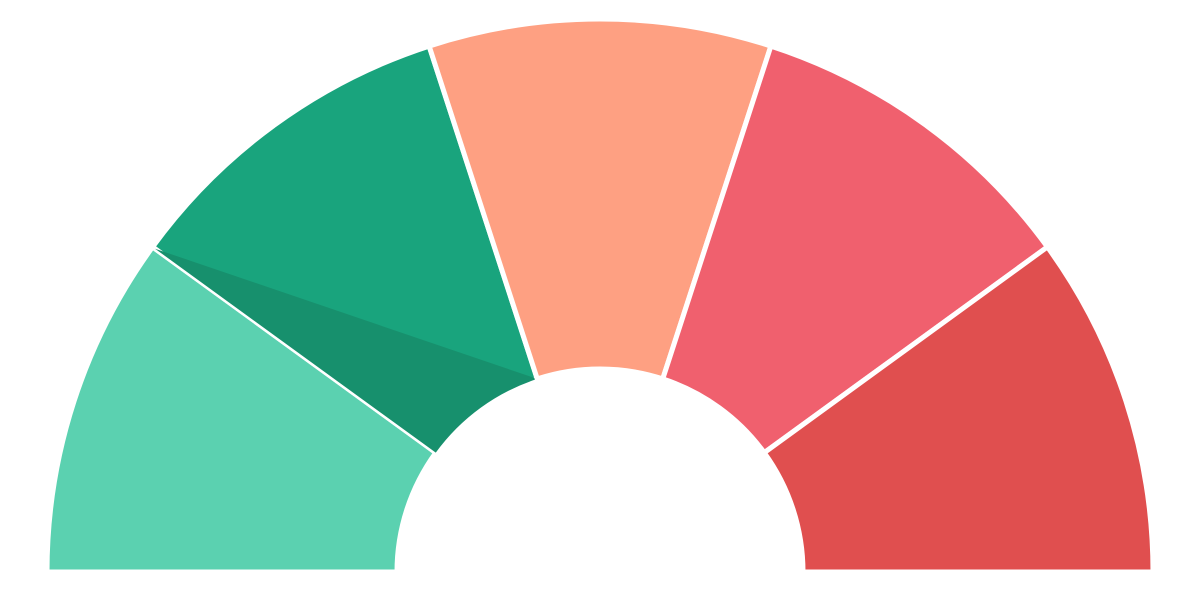  Describe the element at coordinates (346, 350) in the screenshot. I see `gauge-segment-2-shade` at that location.